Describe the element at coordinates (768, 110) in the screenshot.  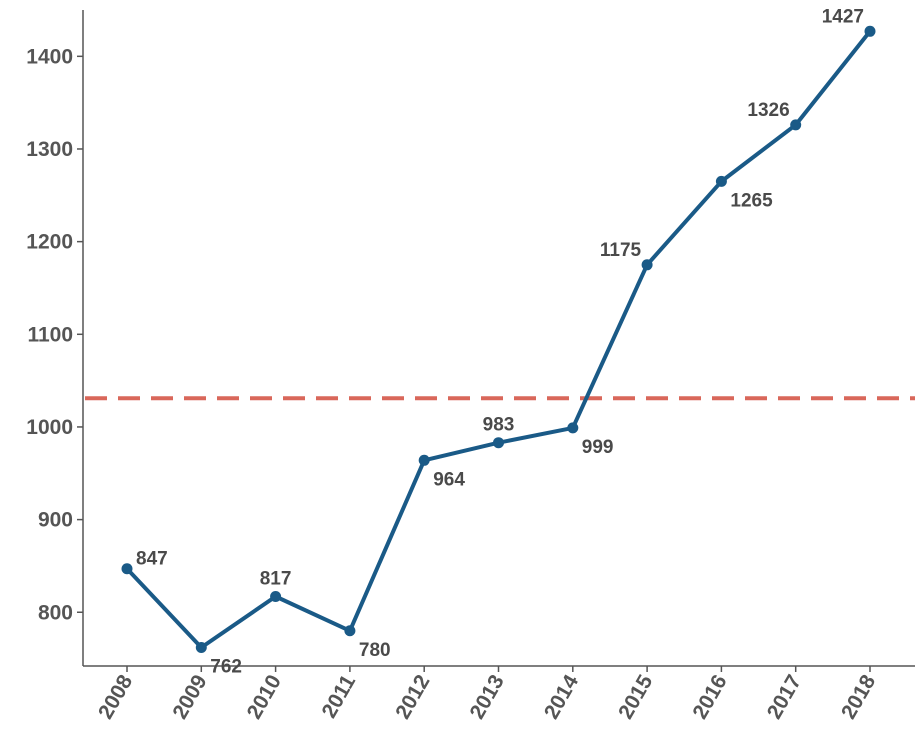
I see `data-label: 1326` at that location.